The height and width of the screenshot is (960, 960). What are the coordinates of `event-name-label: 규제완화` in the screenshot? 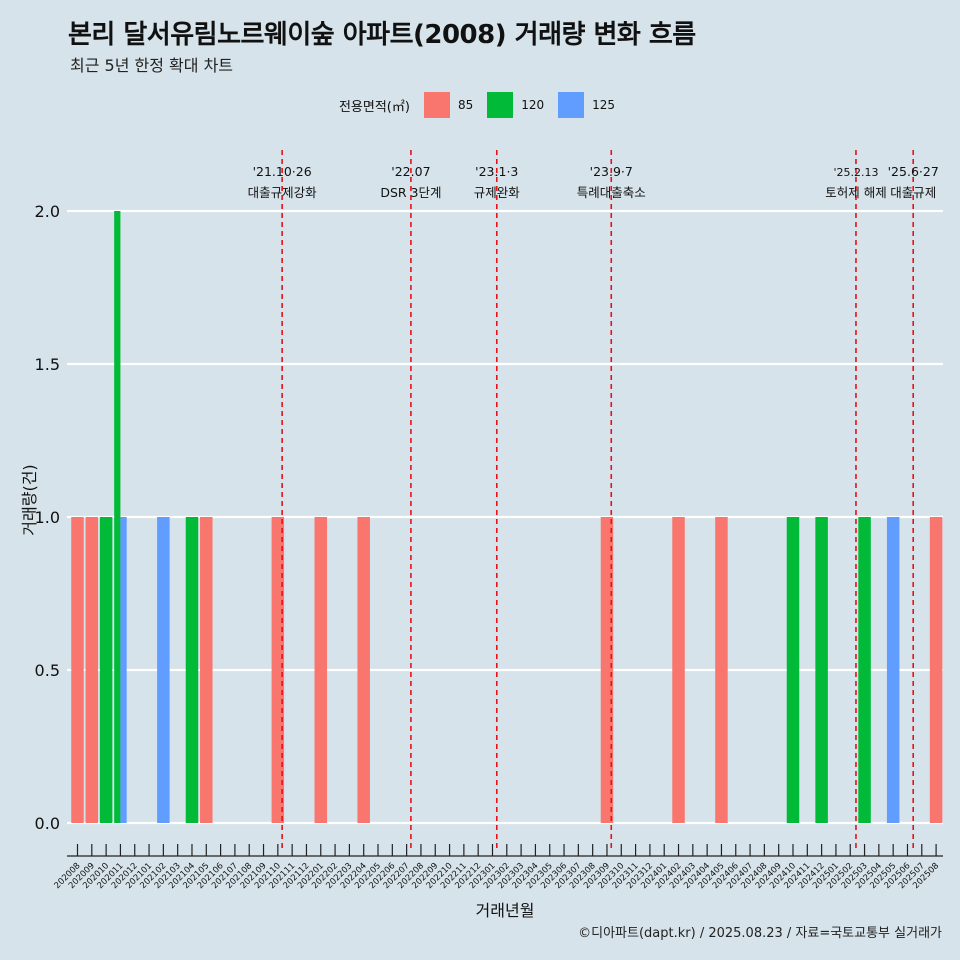 It's located at (497, 192).